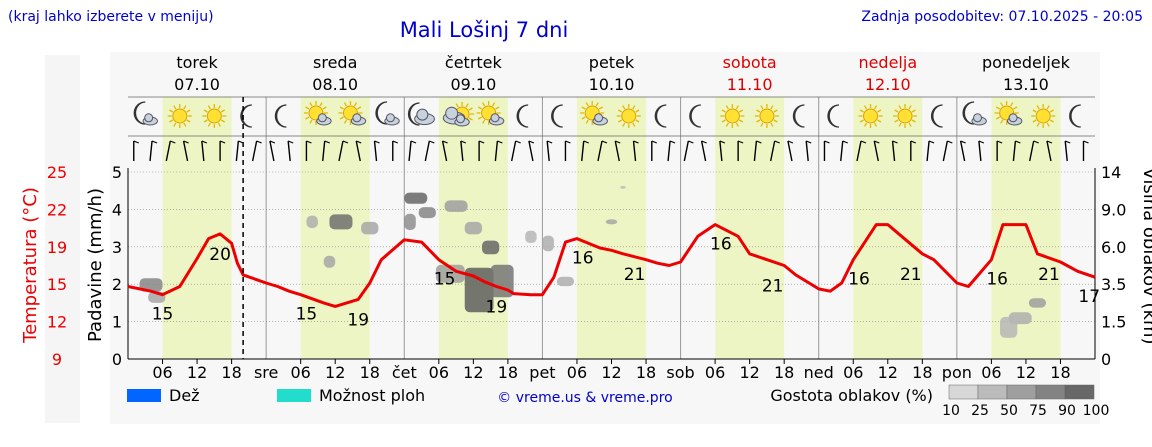 The height and width of the screenshot is (447, 1152). What do you see at coordinates (1096, 411) in the screenshot?
I see `density-step-label: 100` at bounding box center [1096, 411].